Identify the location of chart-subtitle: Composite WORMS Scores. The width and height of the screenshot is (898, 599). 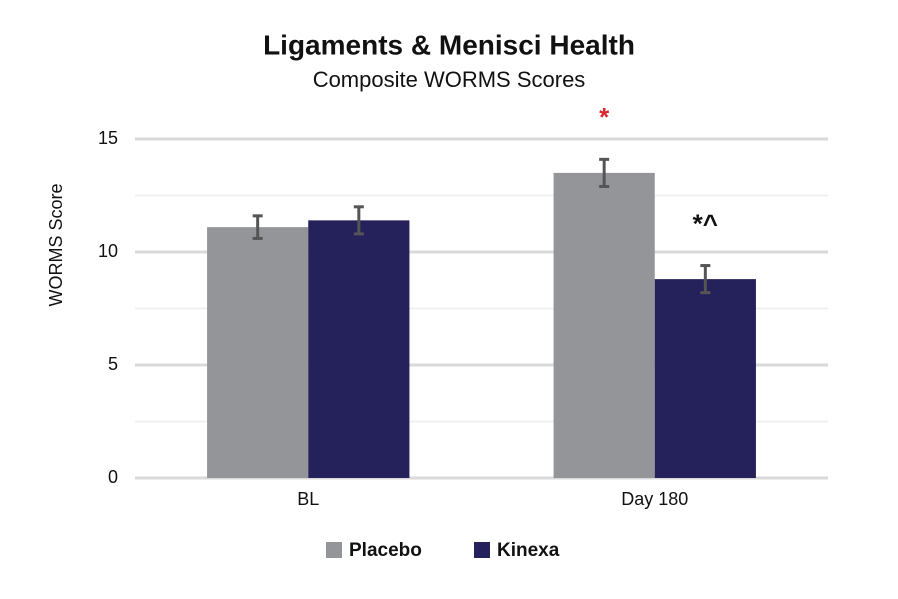
(449, 79).